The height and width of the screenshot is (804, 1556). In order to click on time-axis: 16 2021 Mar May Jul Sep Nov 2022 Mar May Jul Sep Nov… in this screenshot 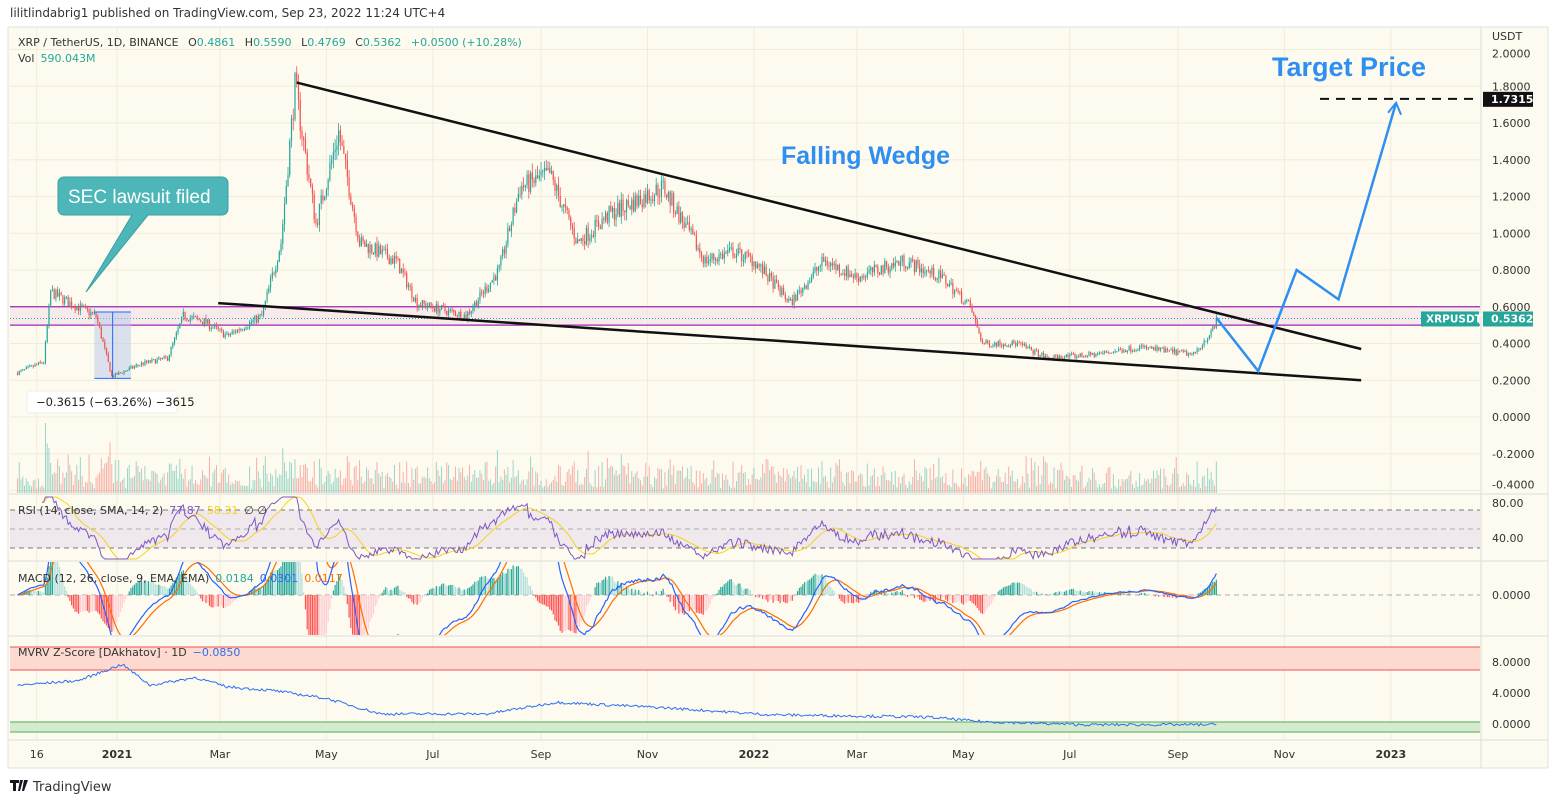, I will do `click(718, 754)`.